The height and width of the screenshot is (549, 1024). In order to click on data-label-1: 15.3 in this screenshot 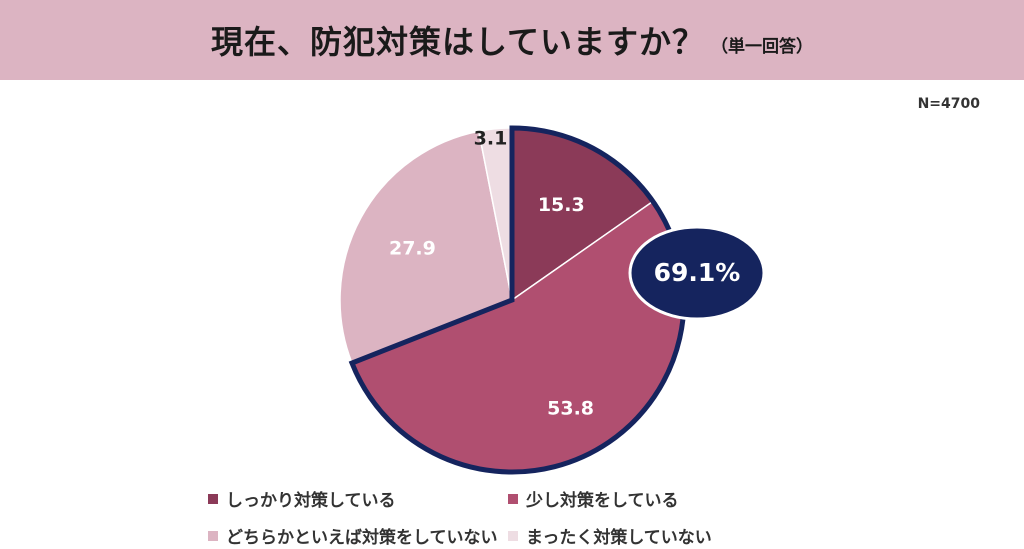, I will do `click(561, 205)`.